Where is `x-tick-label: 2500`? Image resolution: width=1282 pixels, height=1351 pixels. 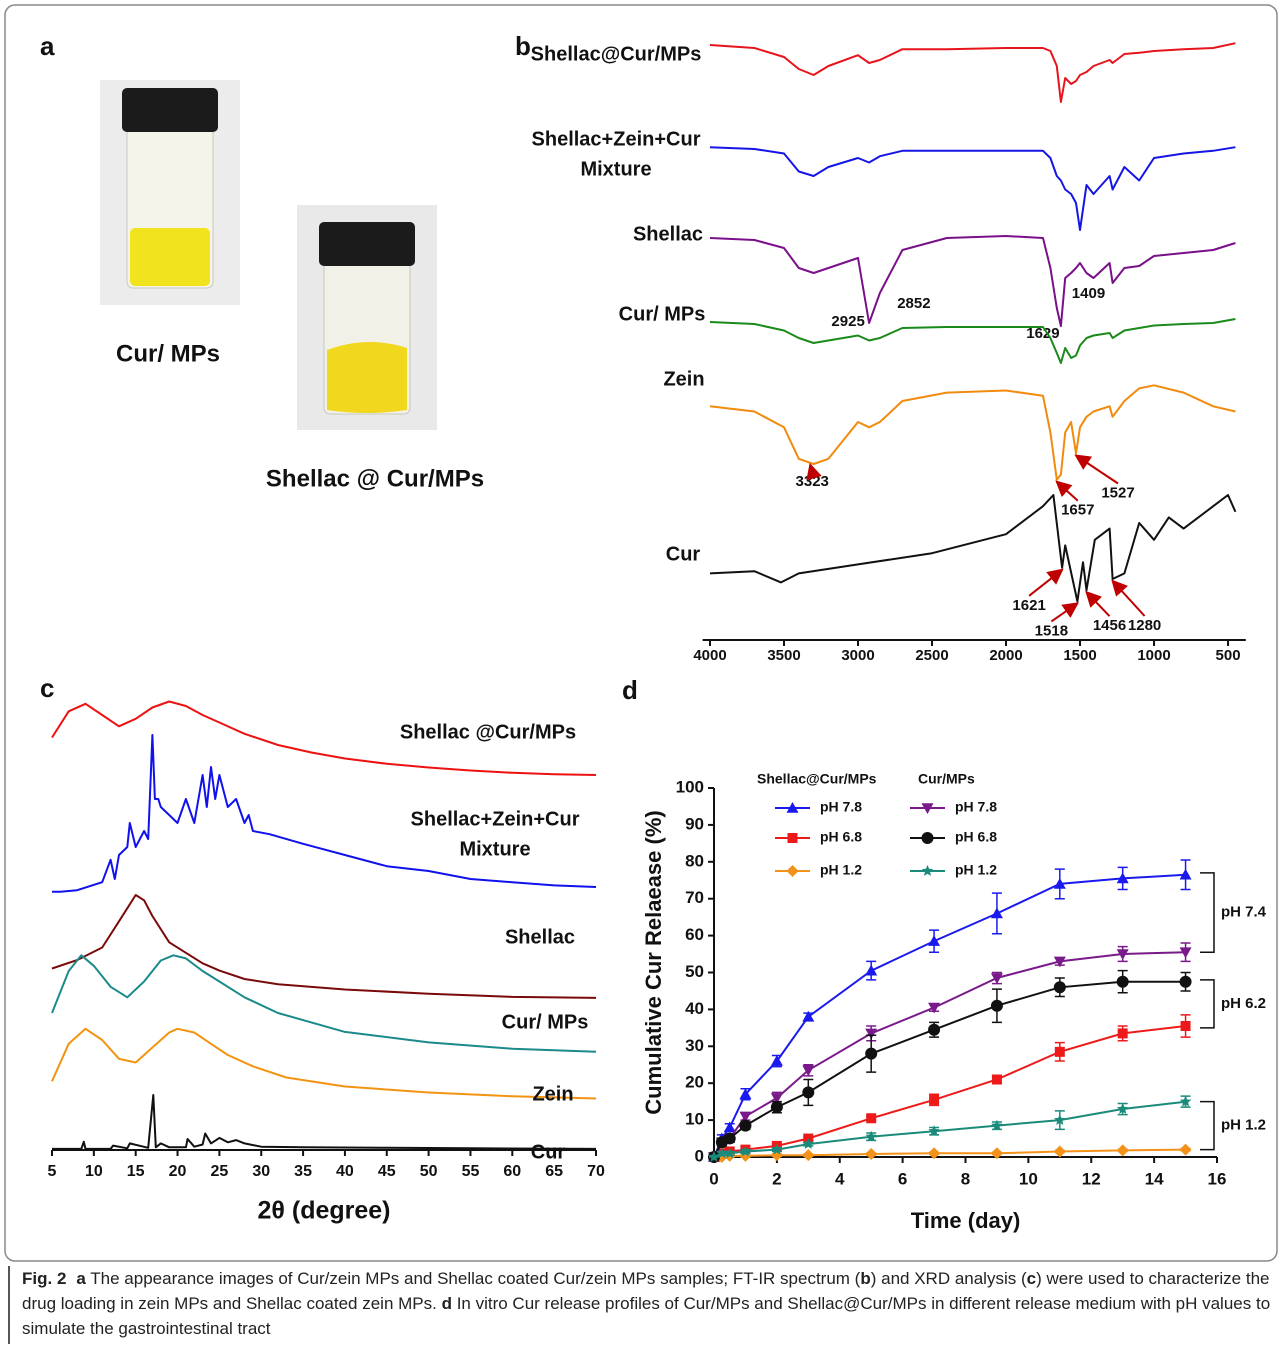
x-tick-label: 2500 is located at coordinates (931, 655).